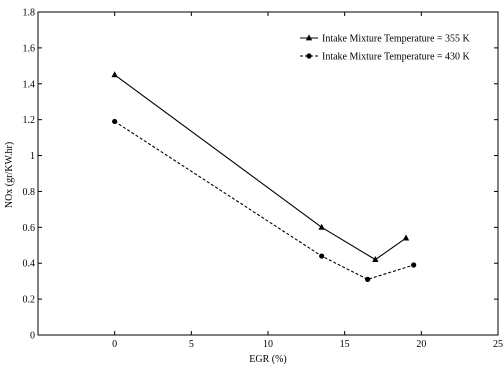 Image resolution: width=504 pixels, height=368 pixels. Describe the element at coordinates (396, 57) in the screenshot. I see `legend-label: Intake Mixture Temperature = 430 K` at that location.